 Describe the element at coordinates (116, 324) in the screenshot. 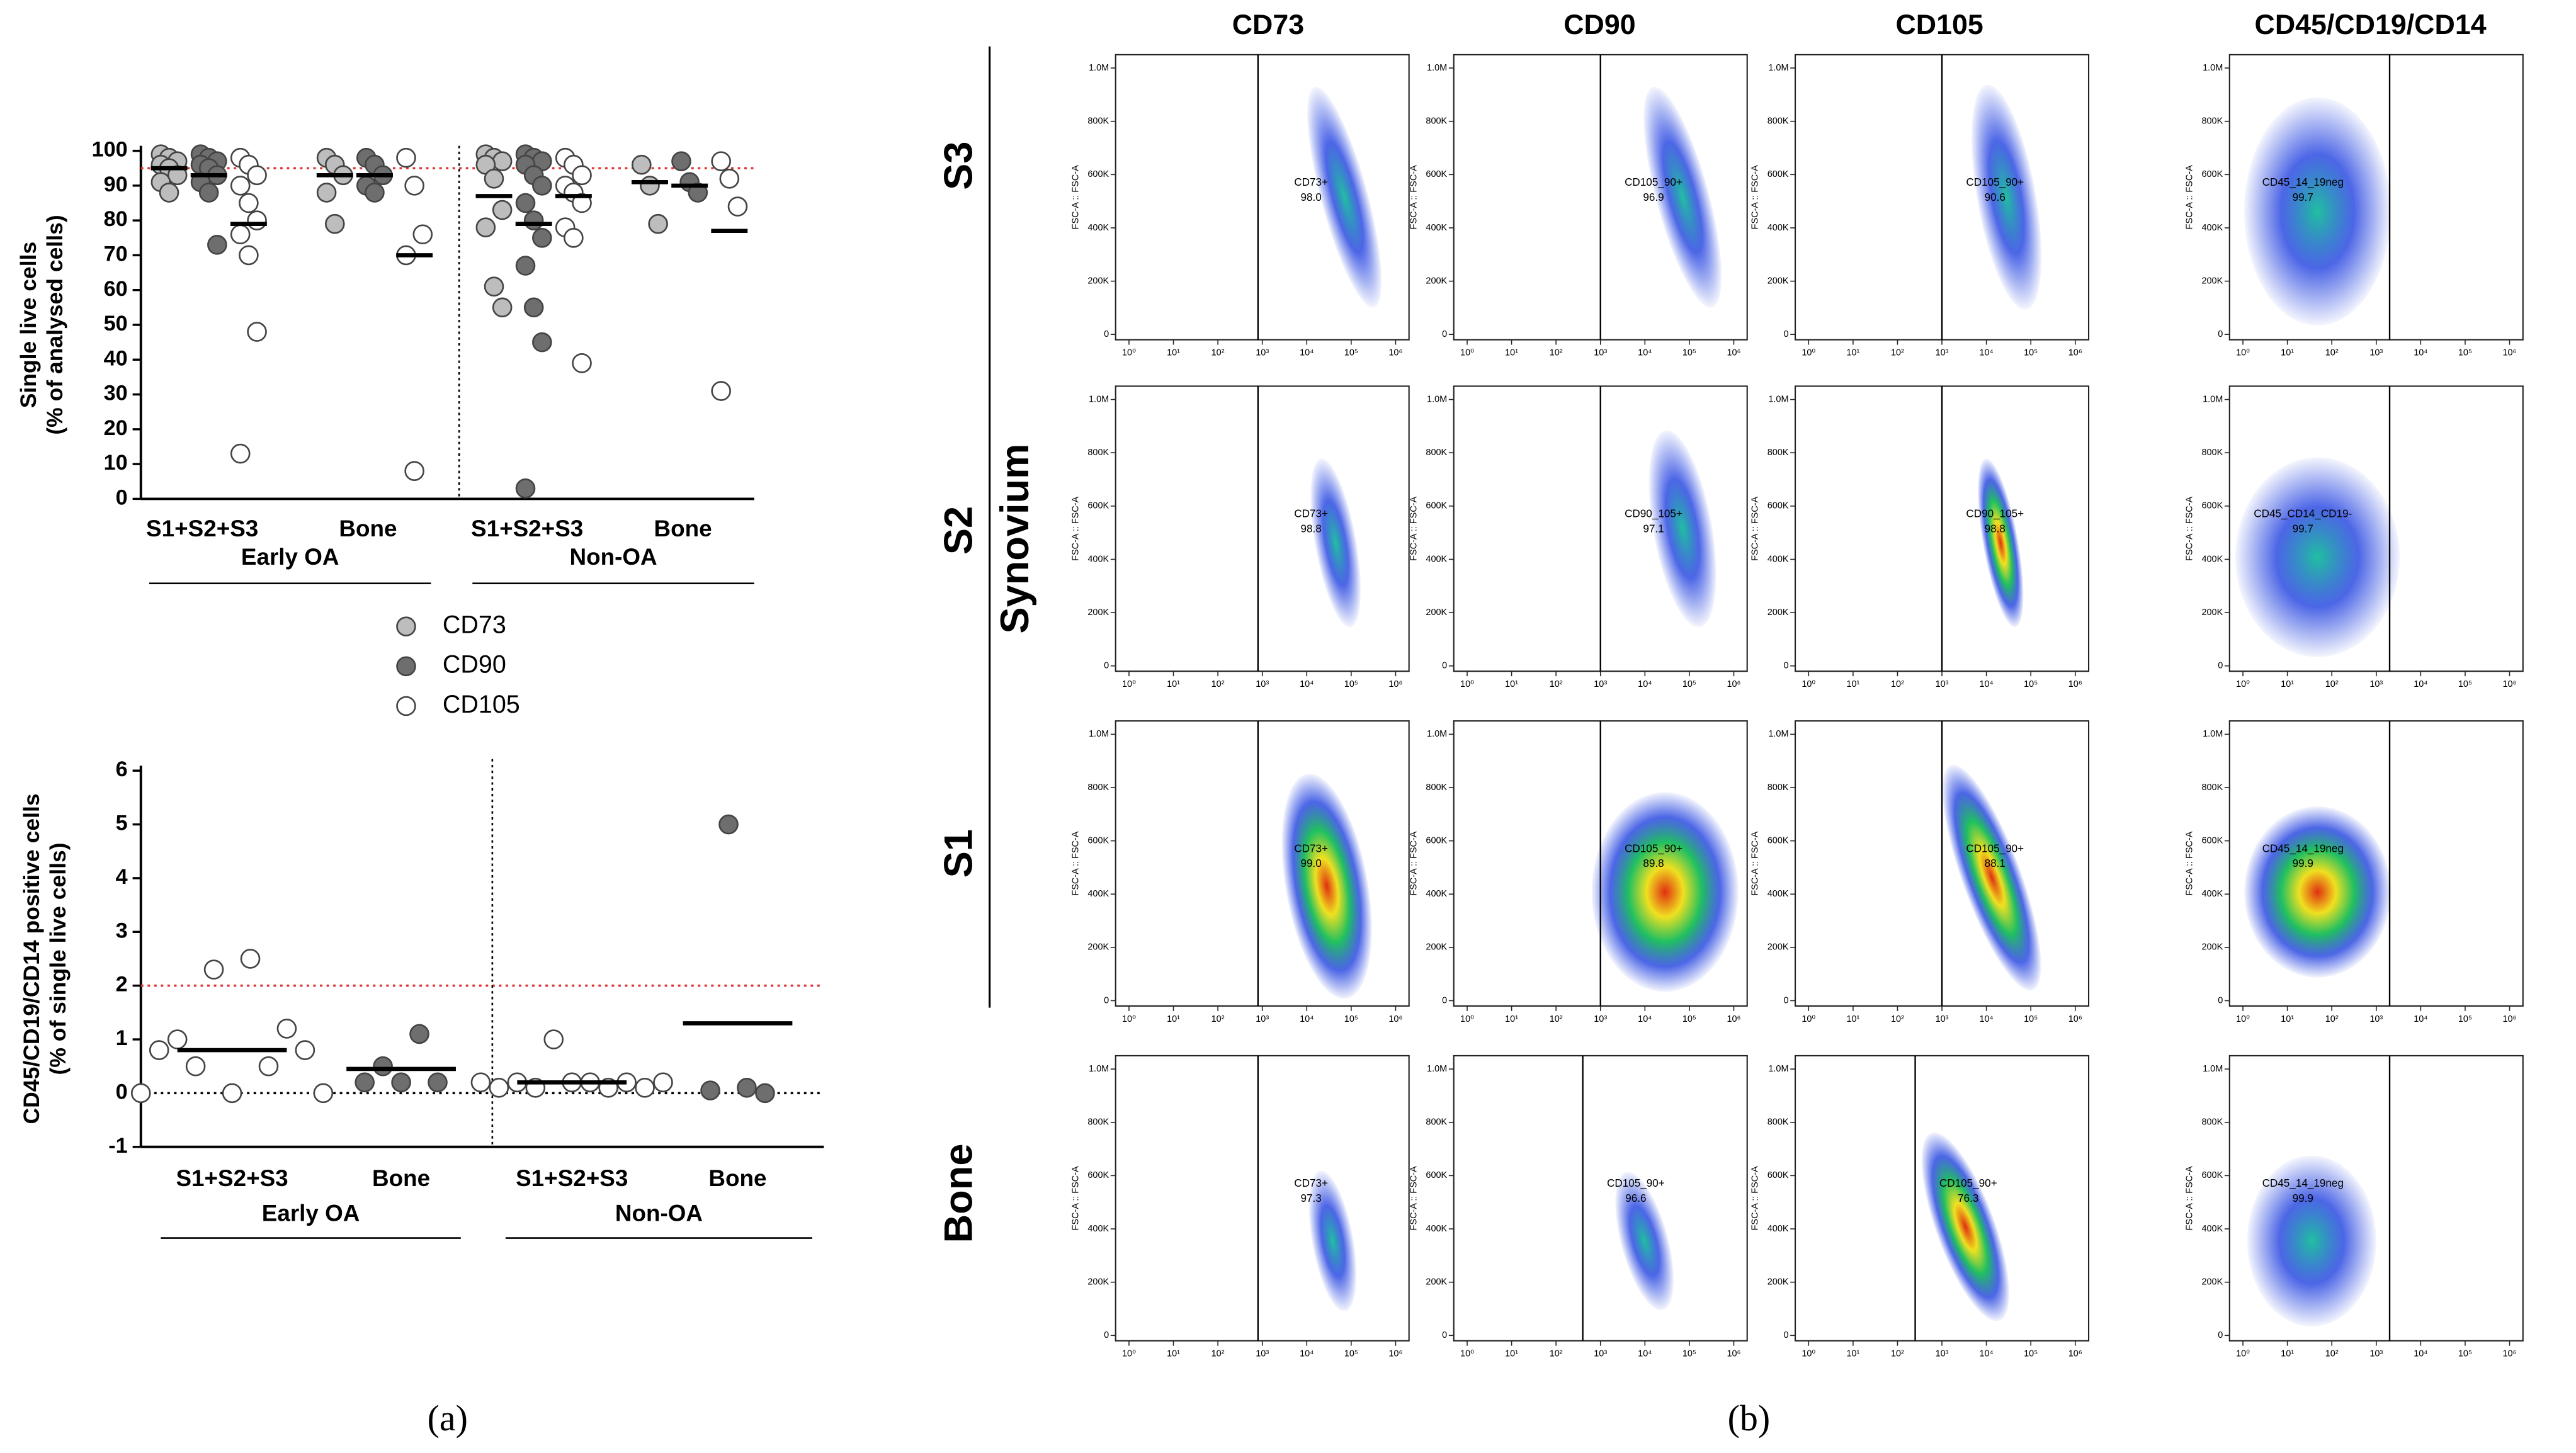

I see `y-tick-label: 50` at that location.